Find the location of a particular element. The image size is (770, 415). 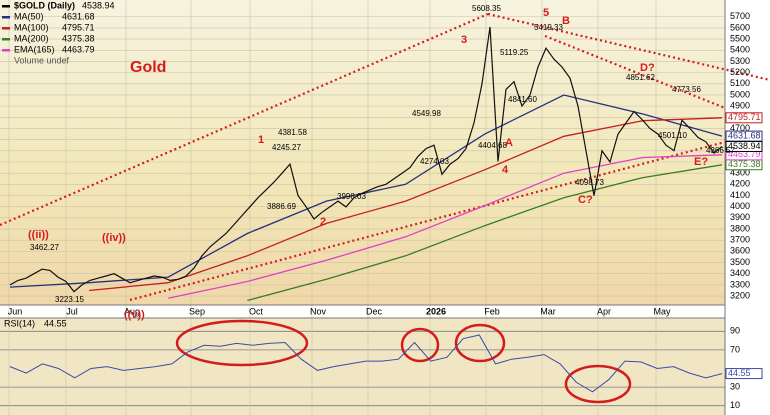

wave-label: 3 is located at coordinates (464, 40).